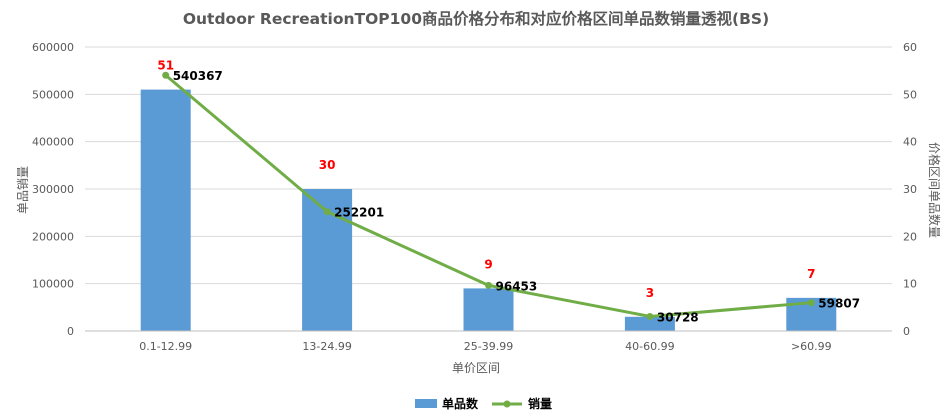  What do you see at coordinates (488, 264) in the screenshot?
I see `bar-data-label: 9` at bounding box center [488, 264].